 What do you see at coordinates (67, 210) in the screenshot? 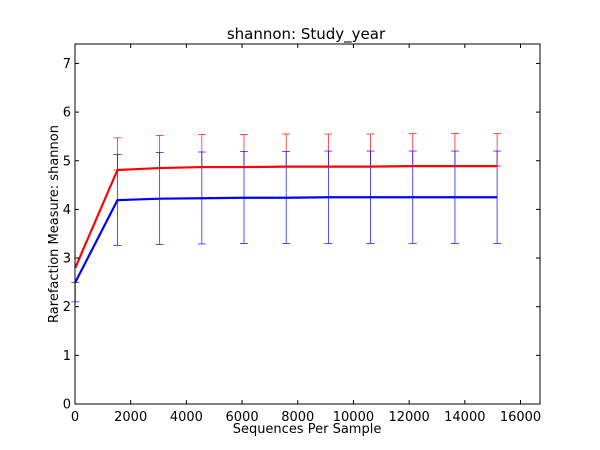
I see `y-tick-label: 4` at bounding box center [67, 210].